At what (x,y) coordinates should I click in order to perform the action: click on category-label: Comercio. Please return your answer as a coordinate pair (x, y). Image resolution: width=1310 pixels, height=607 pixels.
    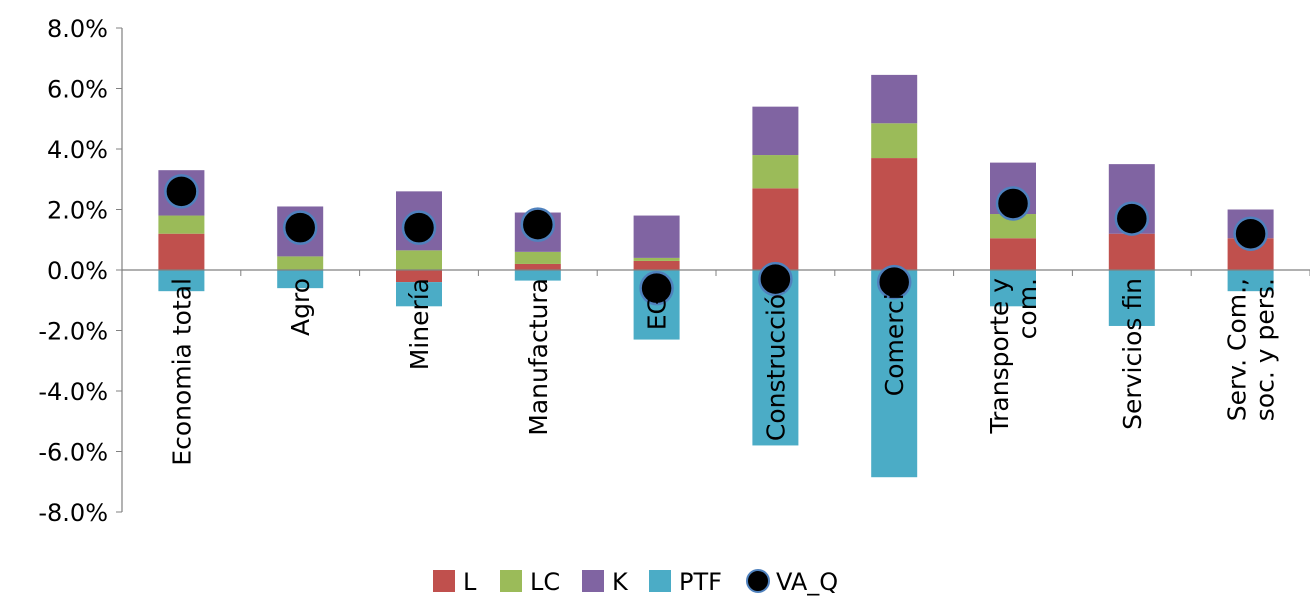
    Looking at the image, I should click on (894, 337).